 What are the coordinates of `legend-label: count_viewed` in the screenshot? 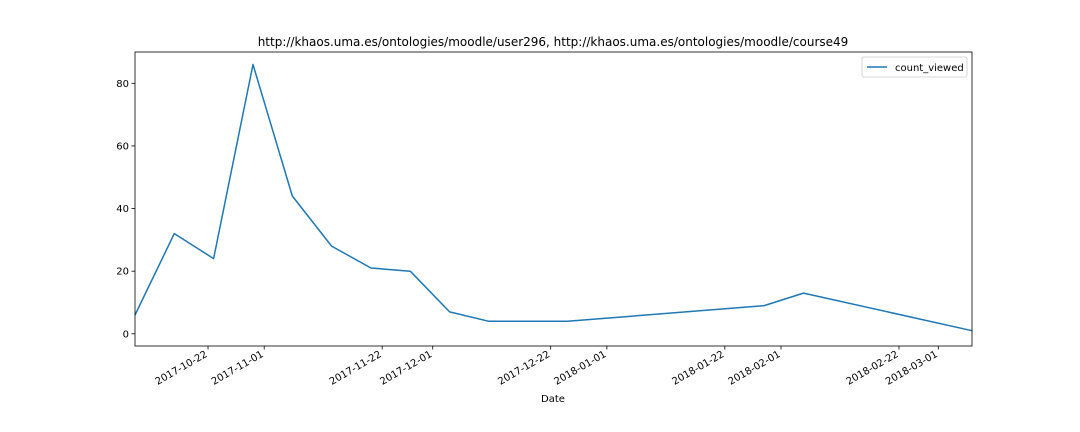 It's located at (929, 68).